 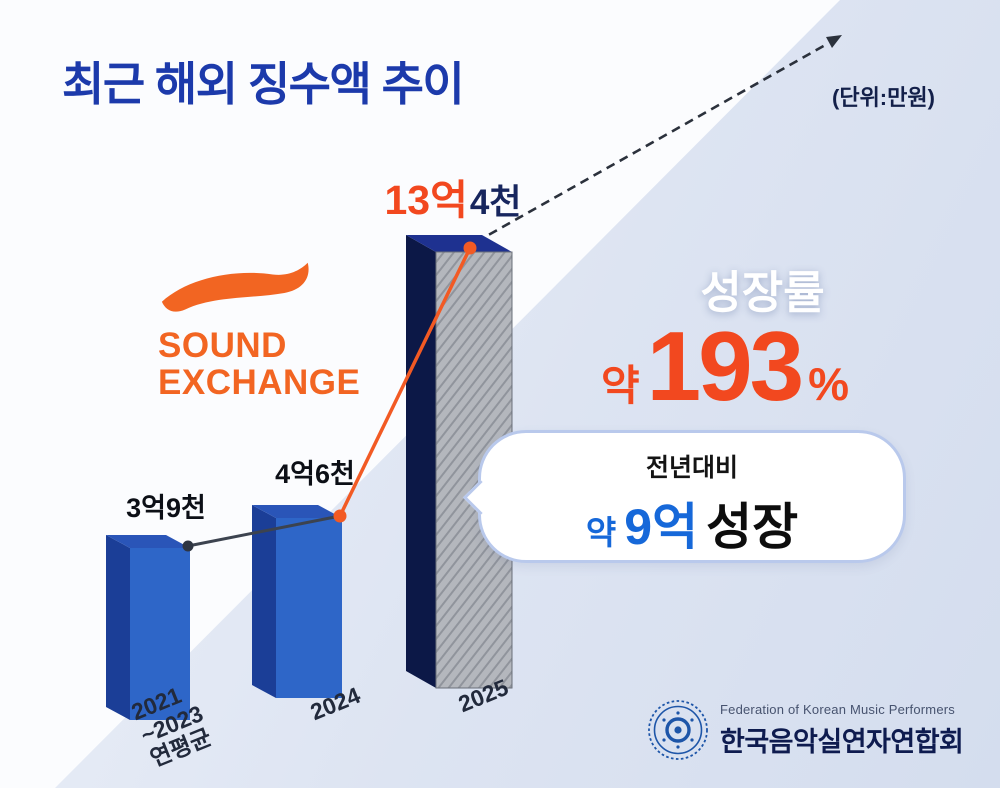 I want to click on org-name-en: Federation of Korean Music Performers, so click(x=837, y=709).